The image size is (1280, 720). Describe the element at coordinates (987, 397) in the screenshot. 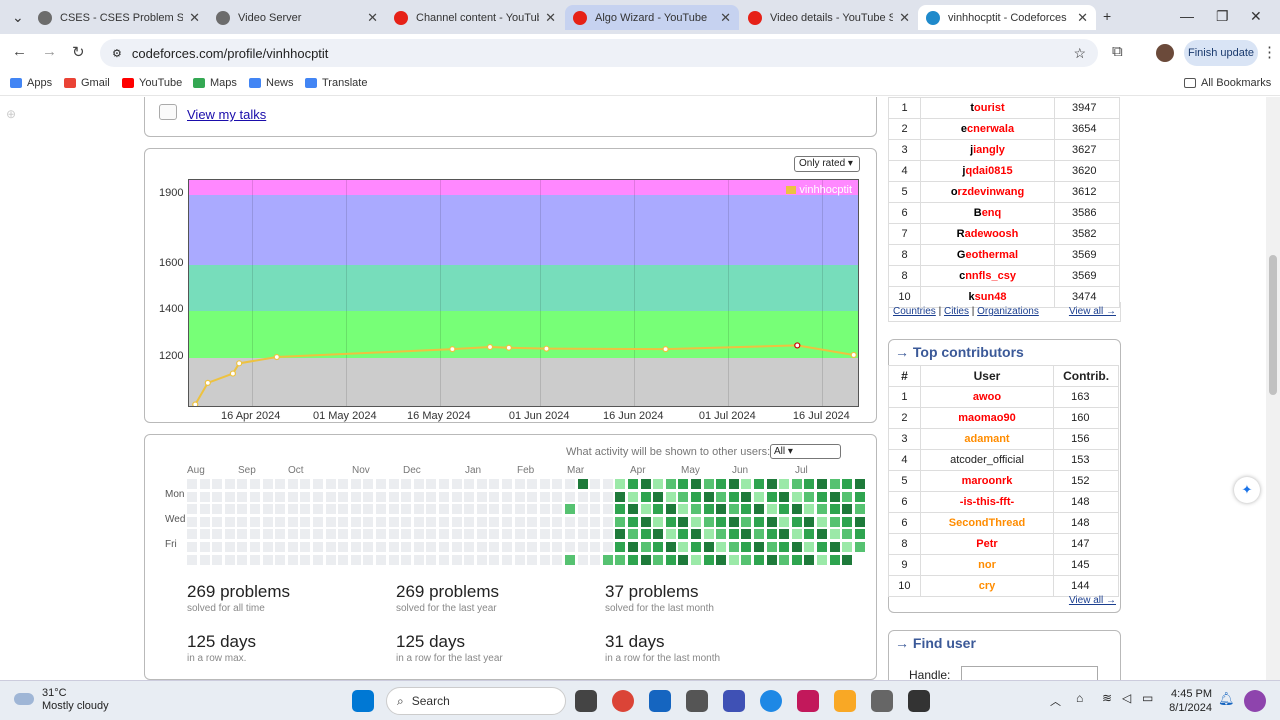

I see `user-link: awoo` at that location.